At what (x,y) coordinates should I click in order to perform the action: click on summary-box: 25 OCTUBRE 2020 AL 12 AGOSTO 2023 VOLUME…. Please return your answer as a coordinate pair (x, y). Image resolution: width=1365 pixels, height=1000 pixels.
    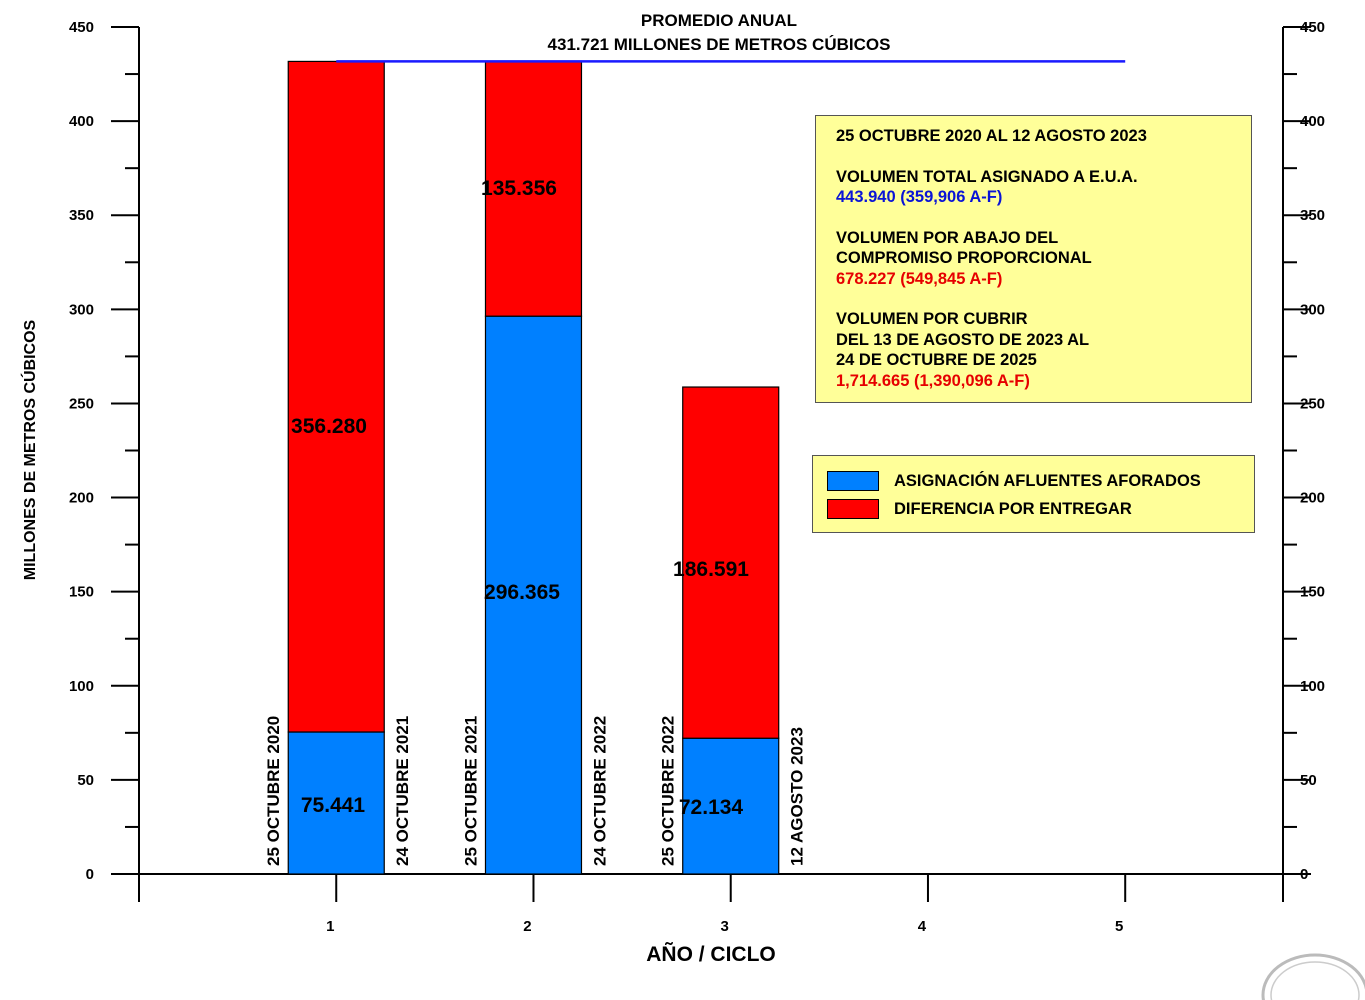
    Looking at the image, I should click on (1033, 259).